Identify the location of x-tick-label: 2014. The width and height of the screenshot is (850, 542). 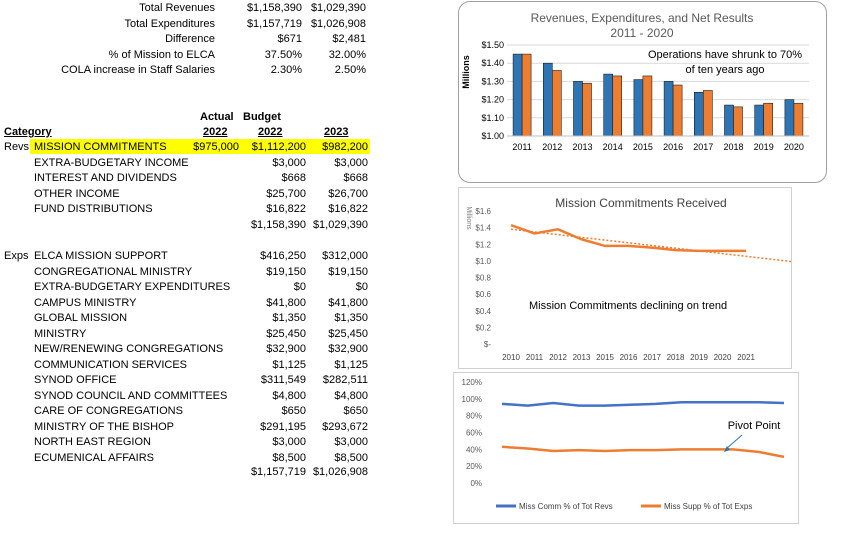
(613, 147).